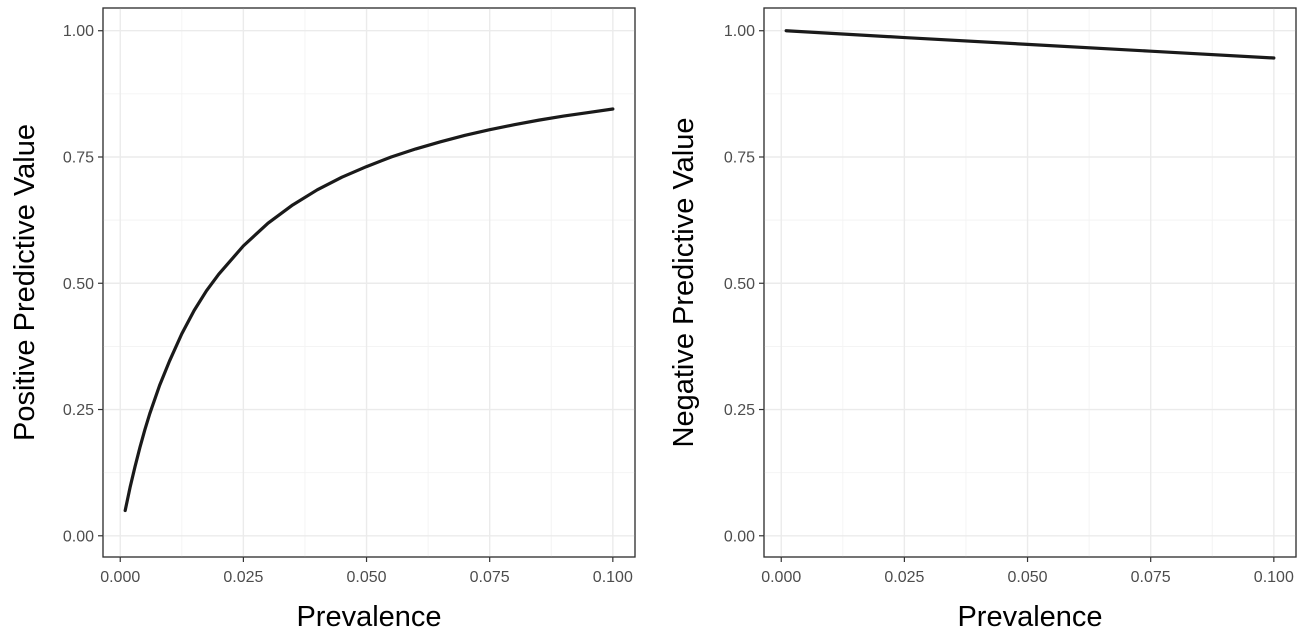 Image resolution: width=1308 pixels, height=633 pixels. Describe the element at coordinates (78, 536) in the screenshot. I see `ppv-y-tick-label: 0.00` at that location.